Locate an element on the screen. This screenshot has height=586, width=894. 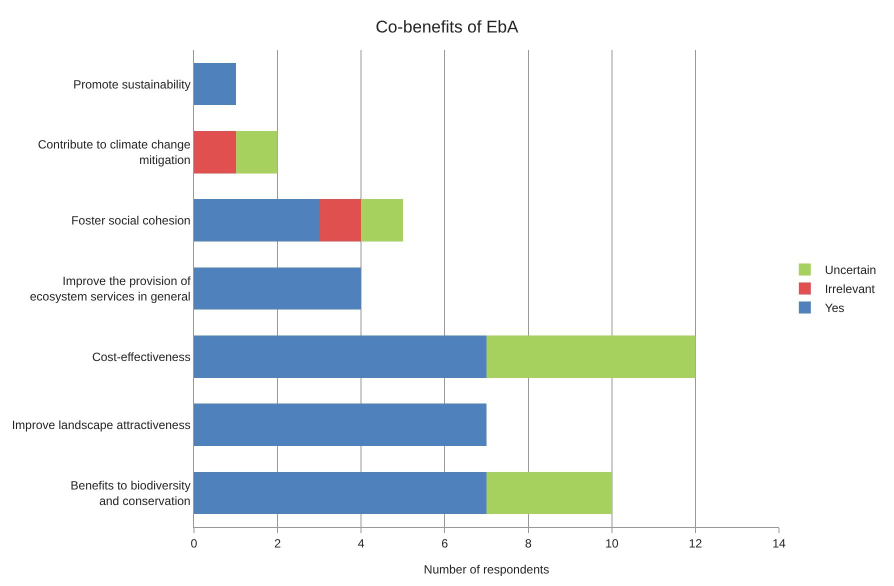
x-tick-label: 10 is located at coordinates (612, 543).